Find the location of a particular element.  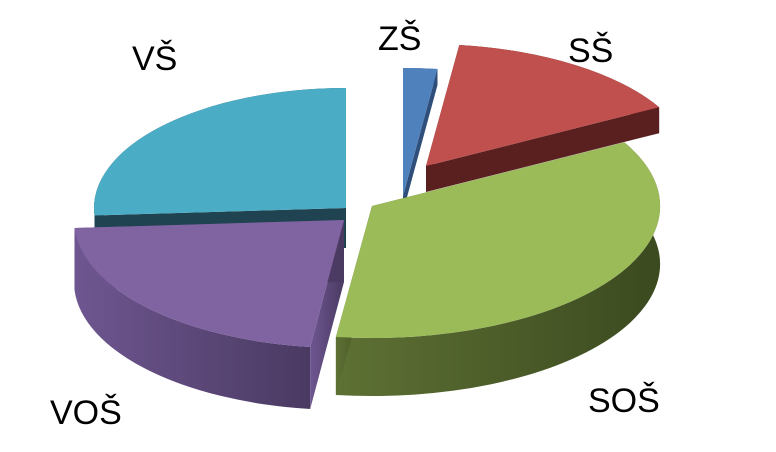

slice-label-zs: ZŠ is located at coordinates (399, 39).